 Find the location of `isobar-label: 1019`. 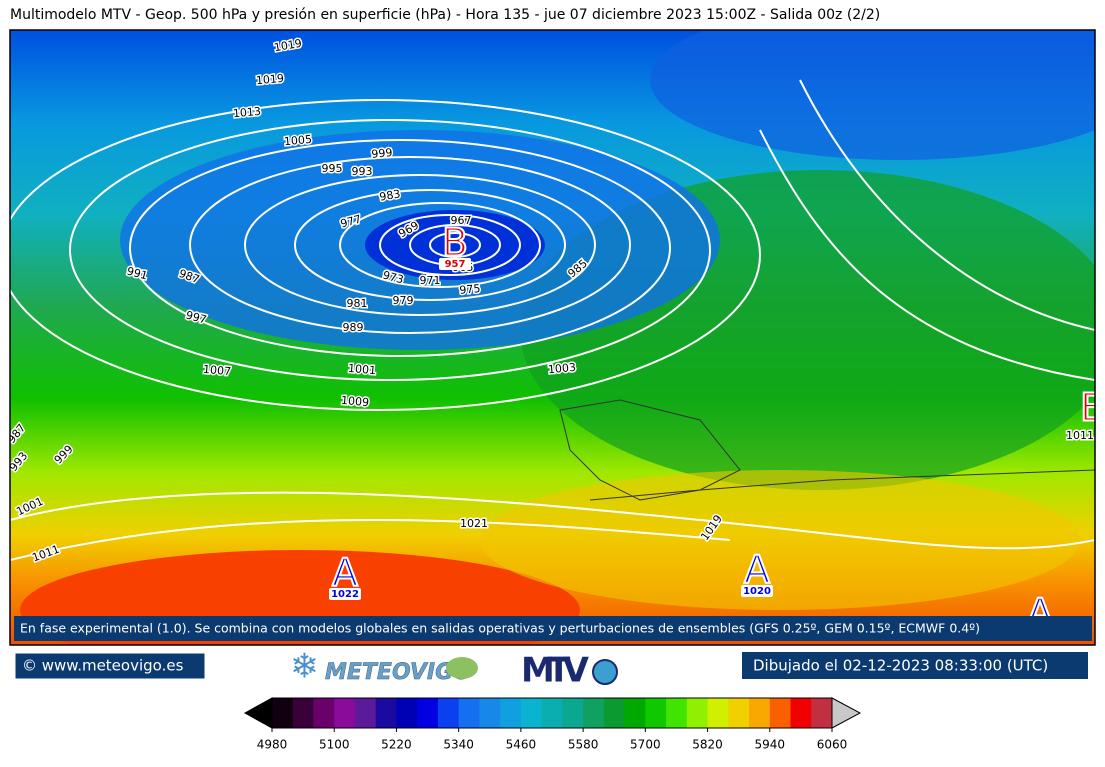

isobar-label: 1019 is located at coordinates (269, 79).